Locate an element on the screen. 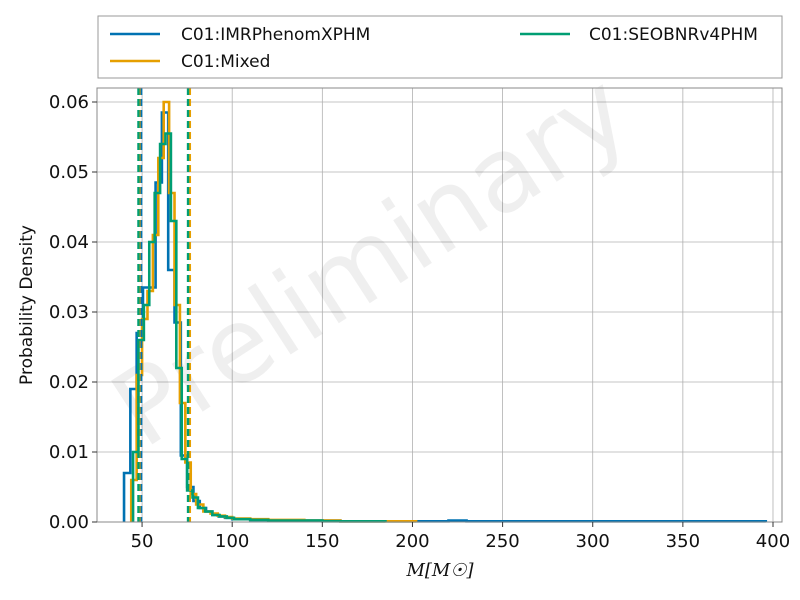 Image resolution: width=800 pixels, height=600 pixels. legend-box is located at coordinates (440, 47).